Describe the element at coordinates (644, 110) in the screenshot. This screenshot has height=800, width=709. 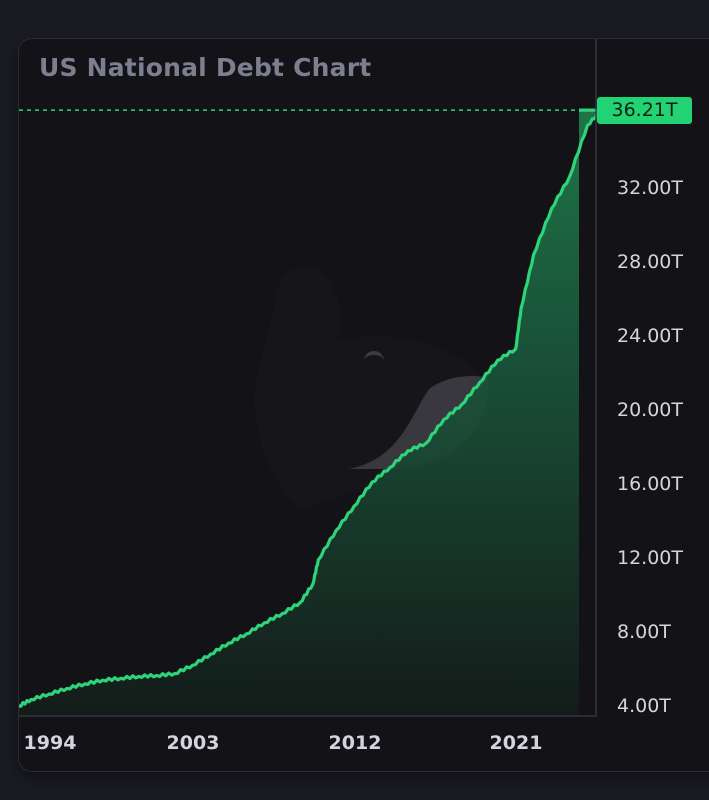
I see `current-value-tag: 36.21T` at that location.